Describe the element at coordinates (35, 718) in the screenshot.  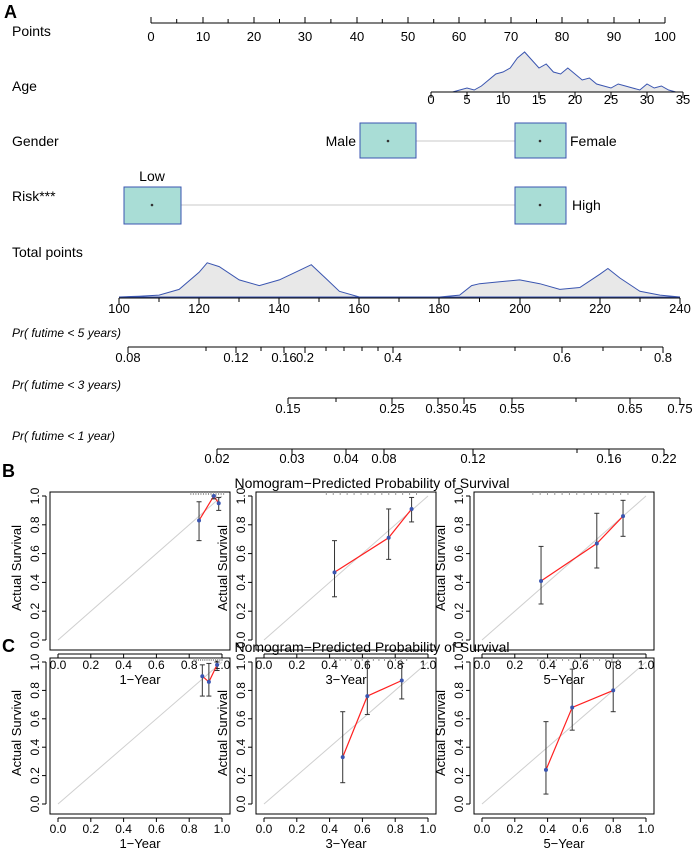
I see `panel-c-plot-1-y-tick-label: 0.6` at that location.